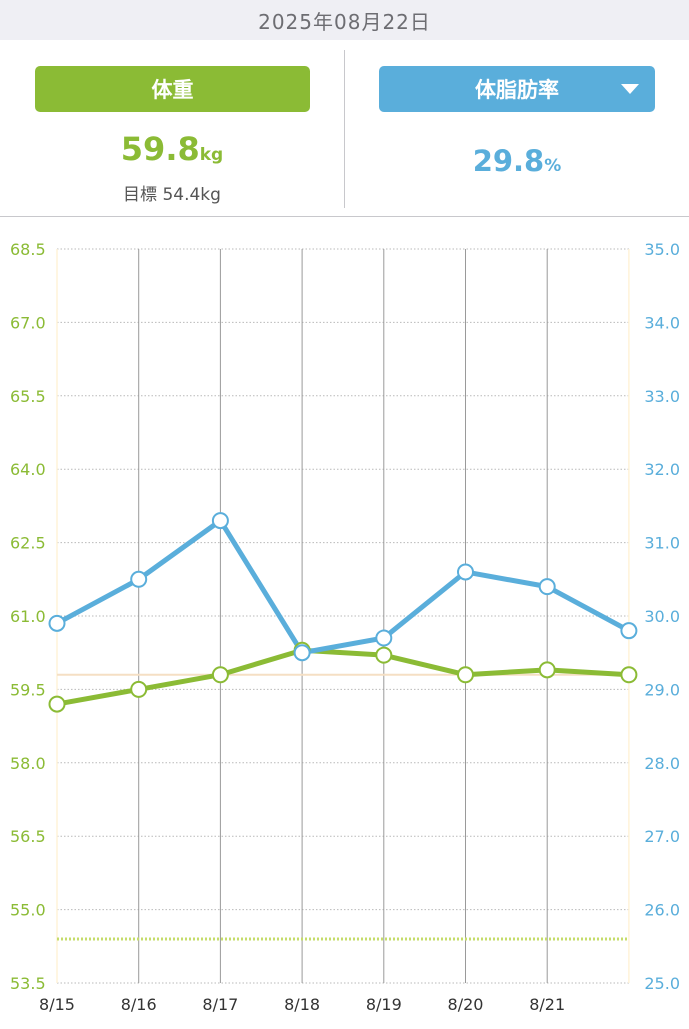 Image resolution: width=689 pixels, height=1029 pixels. I want to click on left-axis-tick-label: 56.5, so click(28, 836).